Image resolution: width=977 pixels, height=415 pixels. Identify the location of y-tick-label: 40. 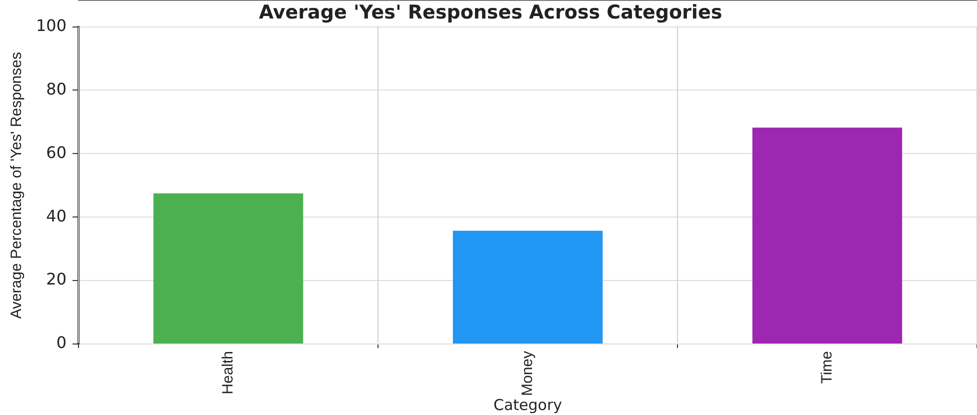
(56, 216).